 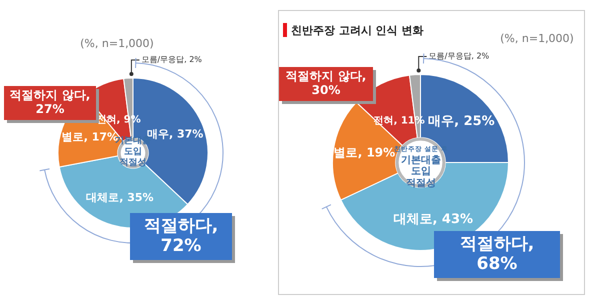 What do you see at coordinates (181, 236) in the screenshot?
I see `text: 적절하다, 72%` at bounding box center [181, 236].